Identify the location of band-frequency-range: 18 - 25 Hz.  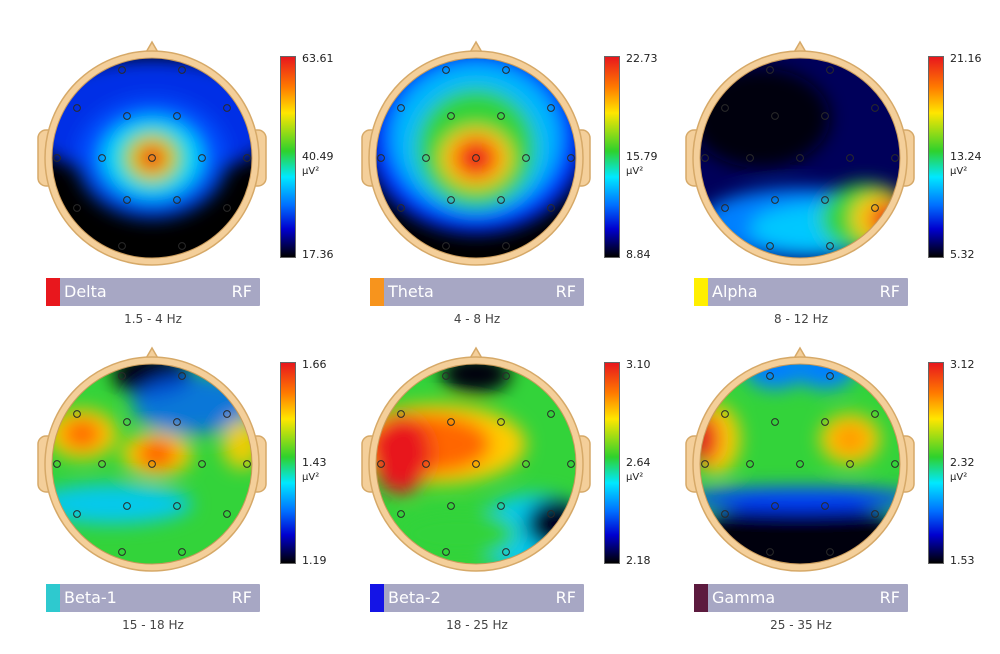
(477, 625).